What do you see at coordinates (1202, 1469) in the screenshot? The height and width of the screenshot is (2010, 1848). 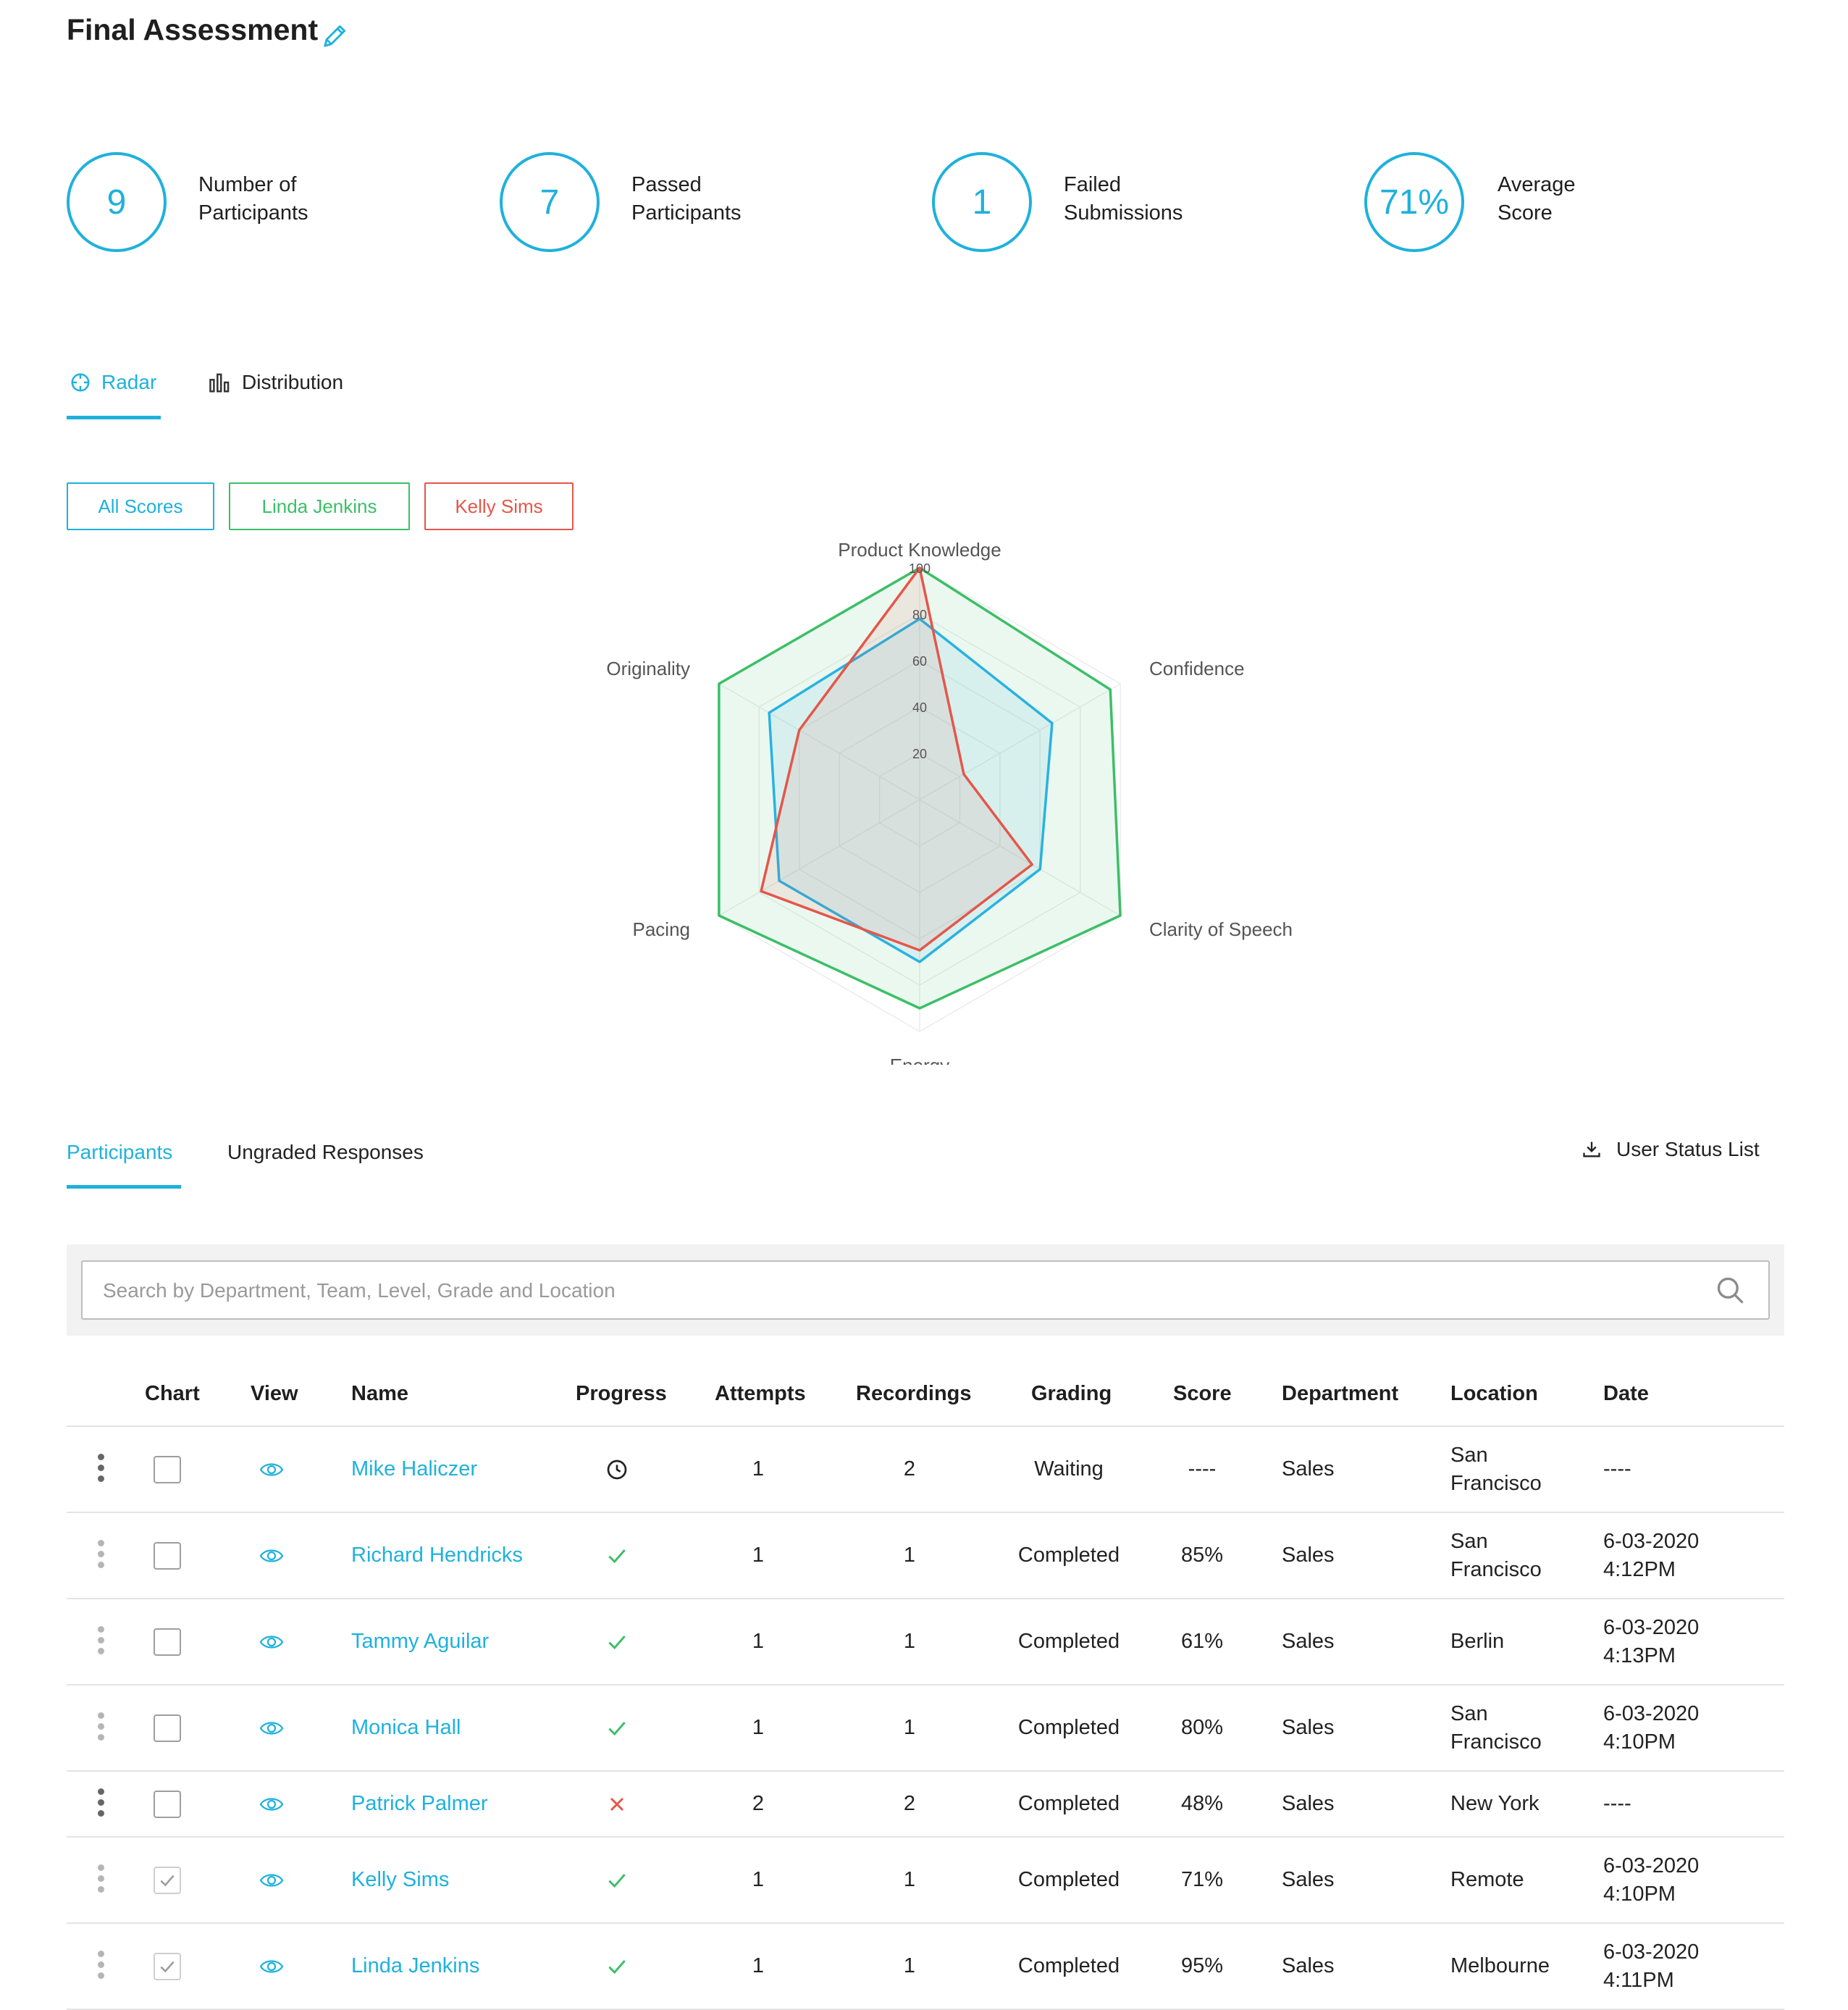 I see `score-cell: ----` at bounding box center [1202, 1469].